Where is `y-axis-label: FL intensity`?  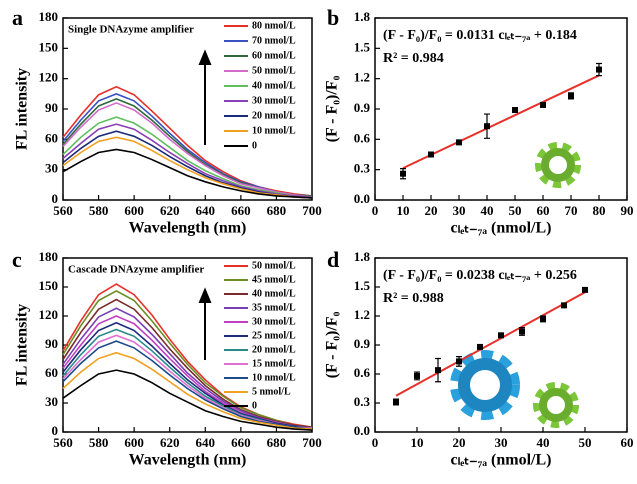 y-axis-label: FL intensity is located at coordinates (22, 109).